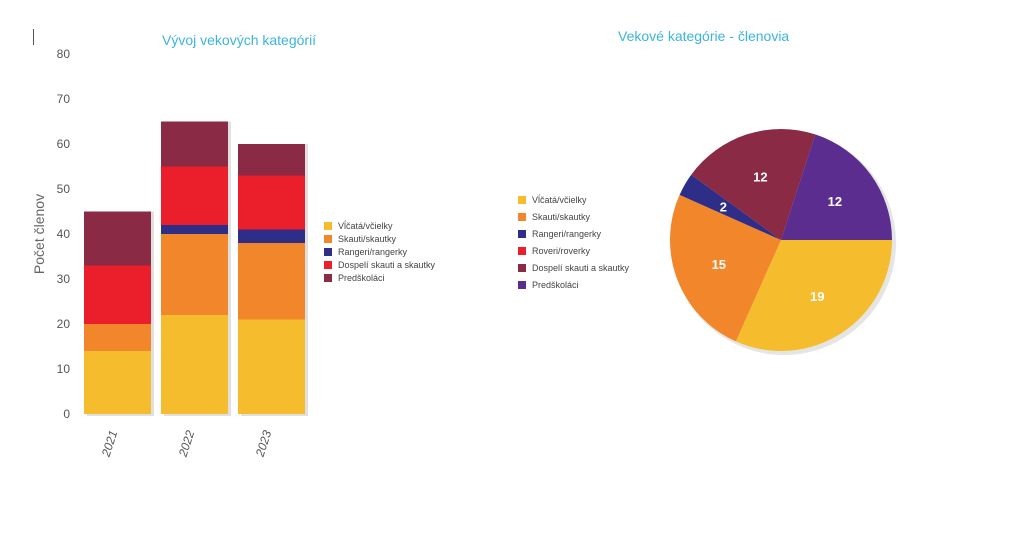 The width and height of the screenshot is (1024, 537). What do you see at coordinates (64, 369) in the screenshot?
I see `y-tick-label: 10` at bounding box center [64, 369].